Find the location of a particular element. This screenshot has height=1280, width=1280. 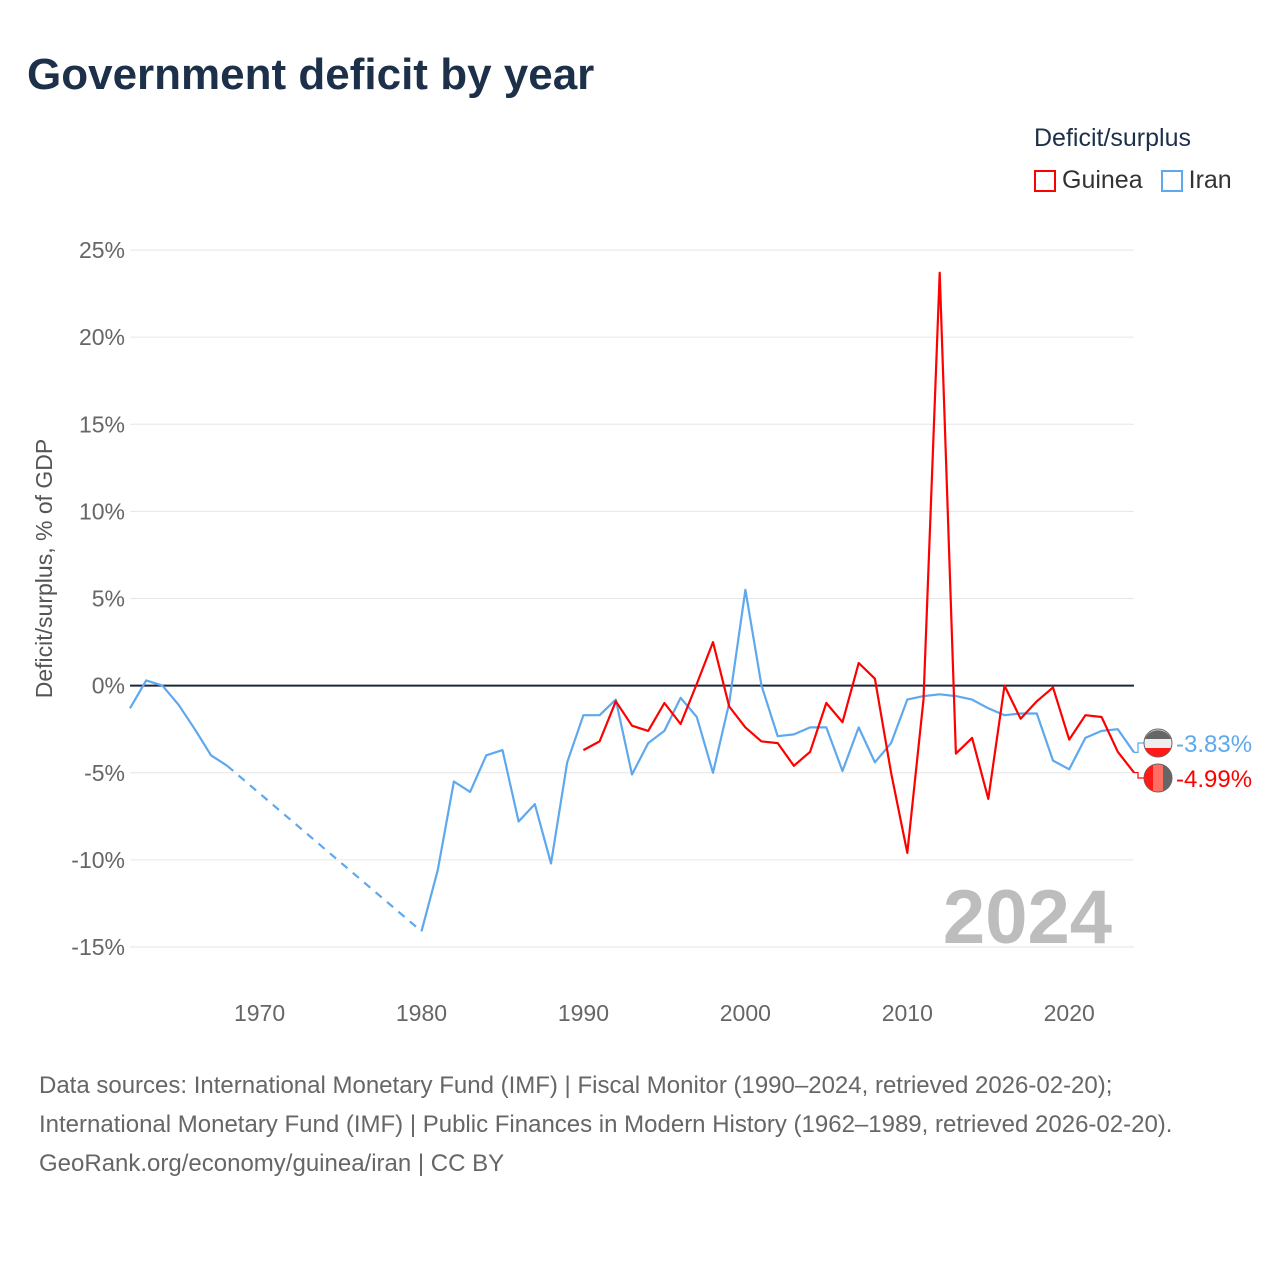

y-tick-label: 5% is located at coordinates (108, 599).